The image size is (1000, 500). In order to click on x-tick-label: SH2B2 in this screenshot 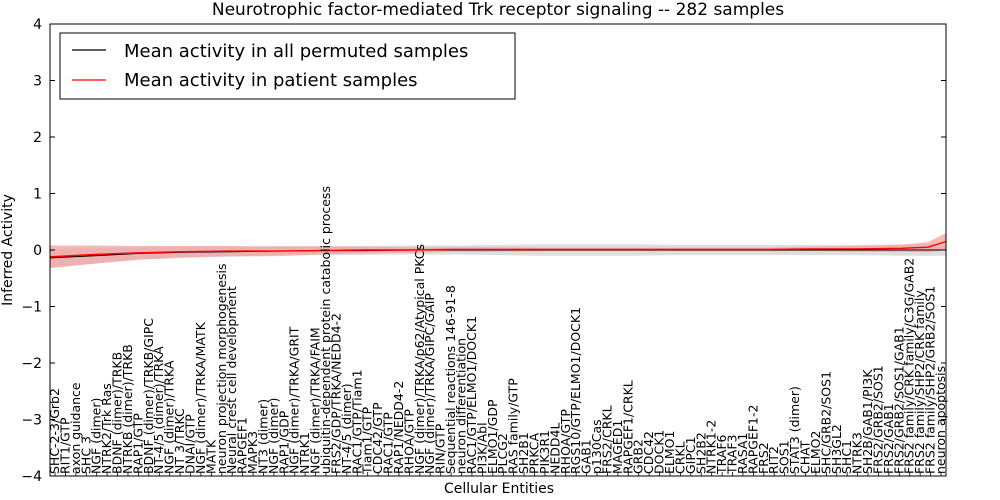, I will do `click(700, 453)`.